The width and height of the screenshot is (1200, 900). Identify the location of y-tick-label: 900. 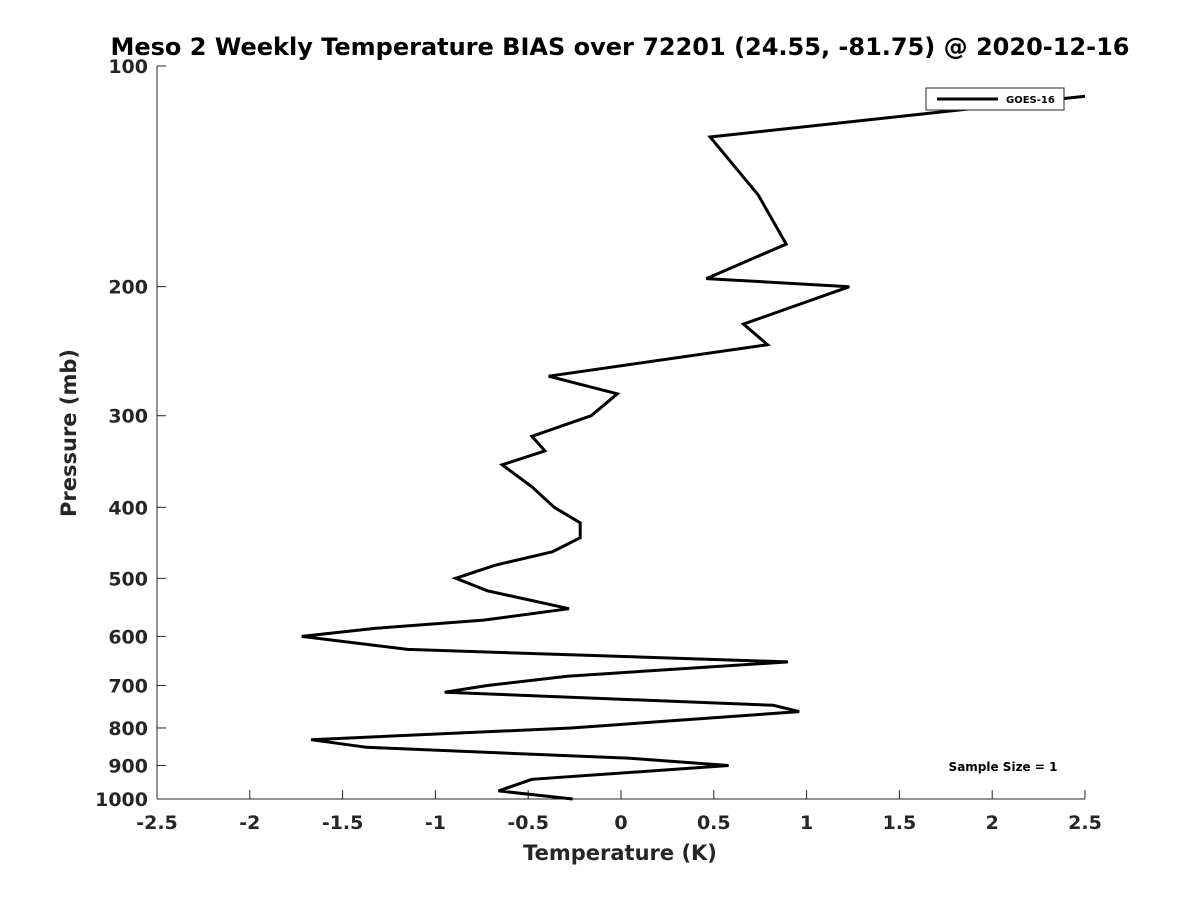
(128, 766).